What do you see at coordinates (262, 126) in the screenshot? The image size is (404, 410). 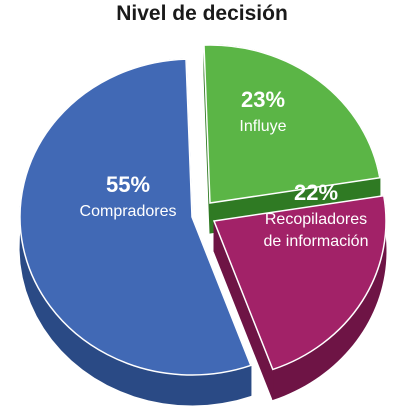 I see `slice-category-label: Influye` at bounding box center [262, 126].